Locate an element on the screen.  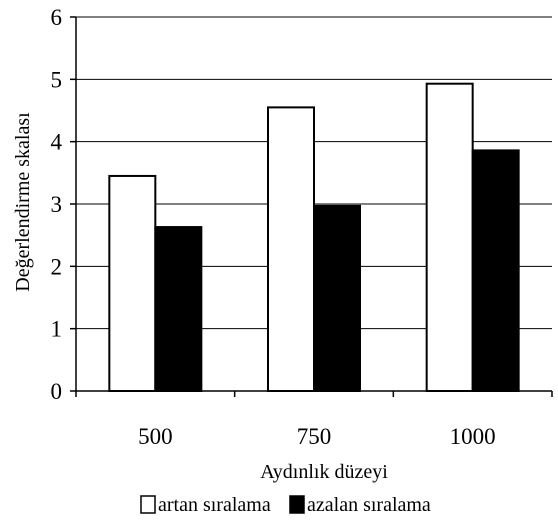
y-tick-label: 4 is located at coordinates (57, 142).